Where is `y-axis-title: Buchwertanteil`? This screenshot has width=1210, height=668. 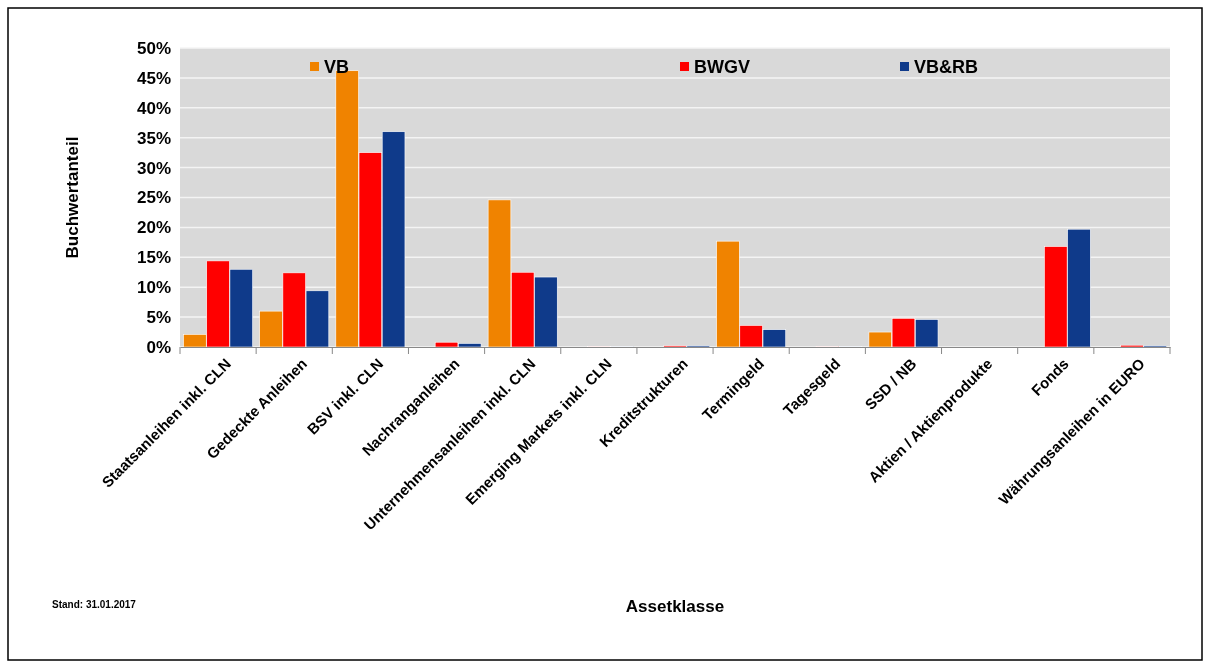
y-axis-title: Buchwertanteil is located at coordinates (72, 197).